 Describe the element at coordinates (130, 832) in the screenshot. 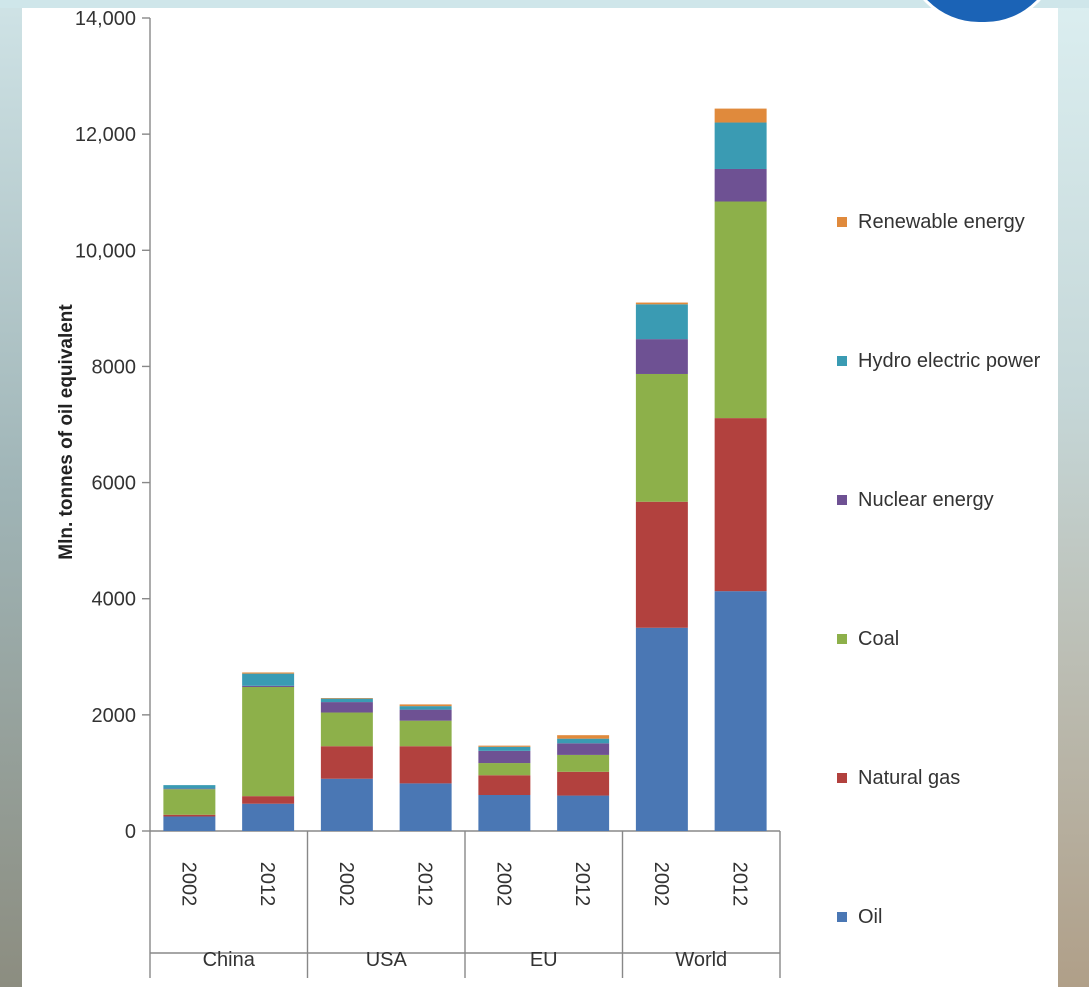

I see `y-tick-label: 0` at that location.